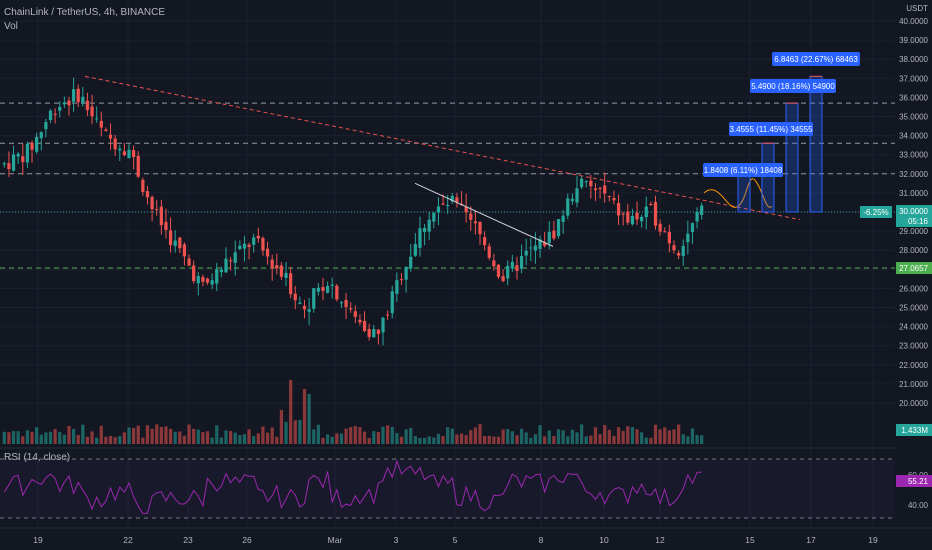 The image size is (932, 550). I want to click on time-axis: 19 22 23 26 Mar 3 5 8 10 12 15 17 19, so click(466, 536).